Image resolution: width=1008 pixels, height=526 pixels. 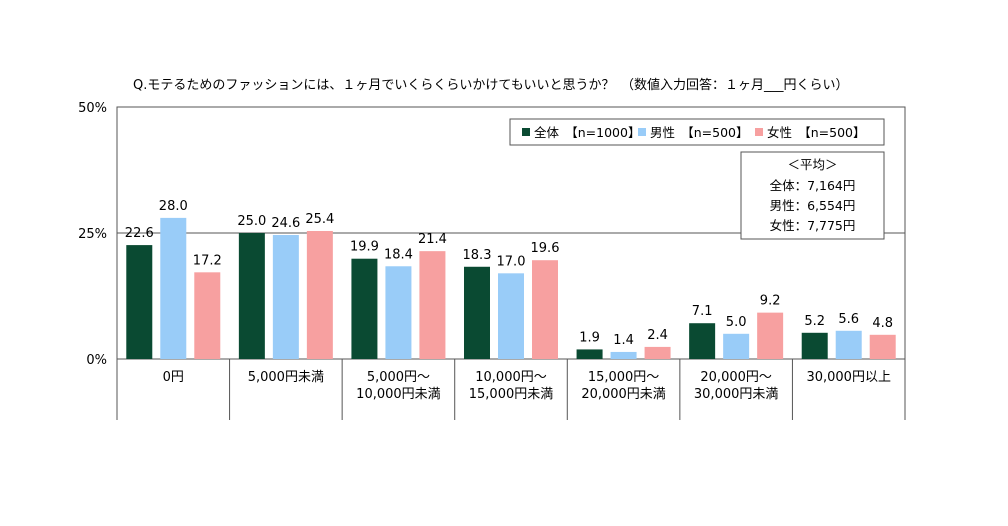 I want to click on data-label: 24.6, so click(x=285, y=223).